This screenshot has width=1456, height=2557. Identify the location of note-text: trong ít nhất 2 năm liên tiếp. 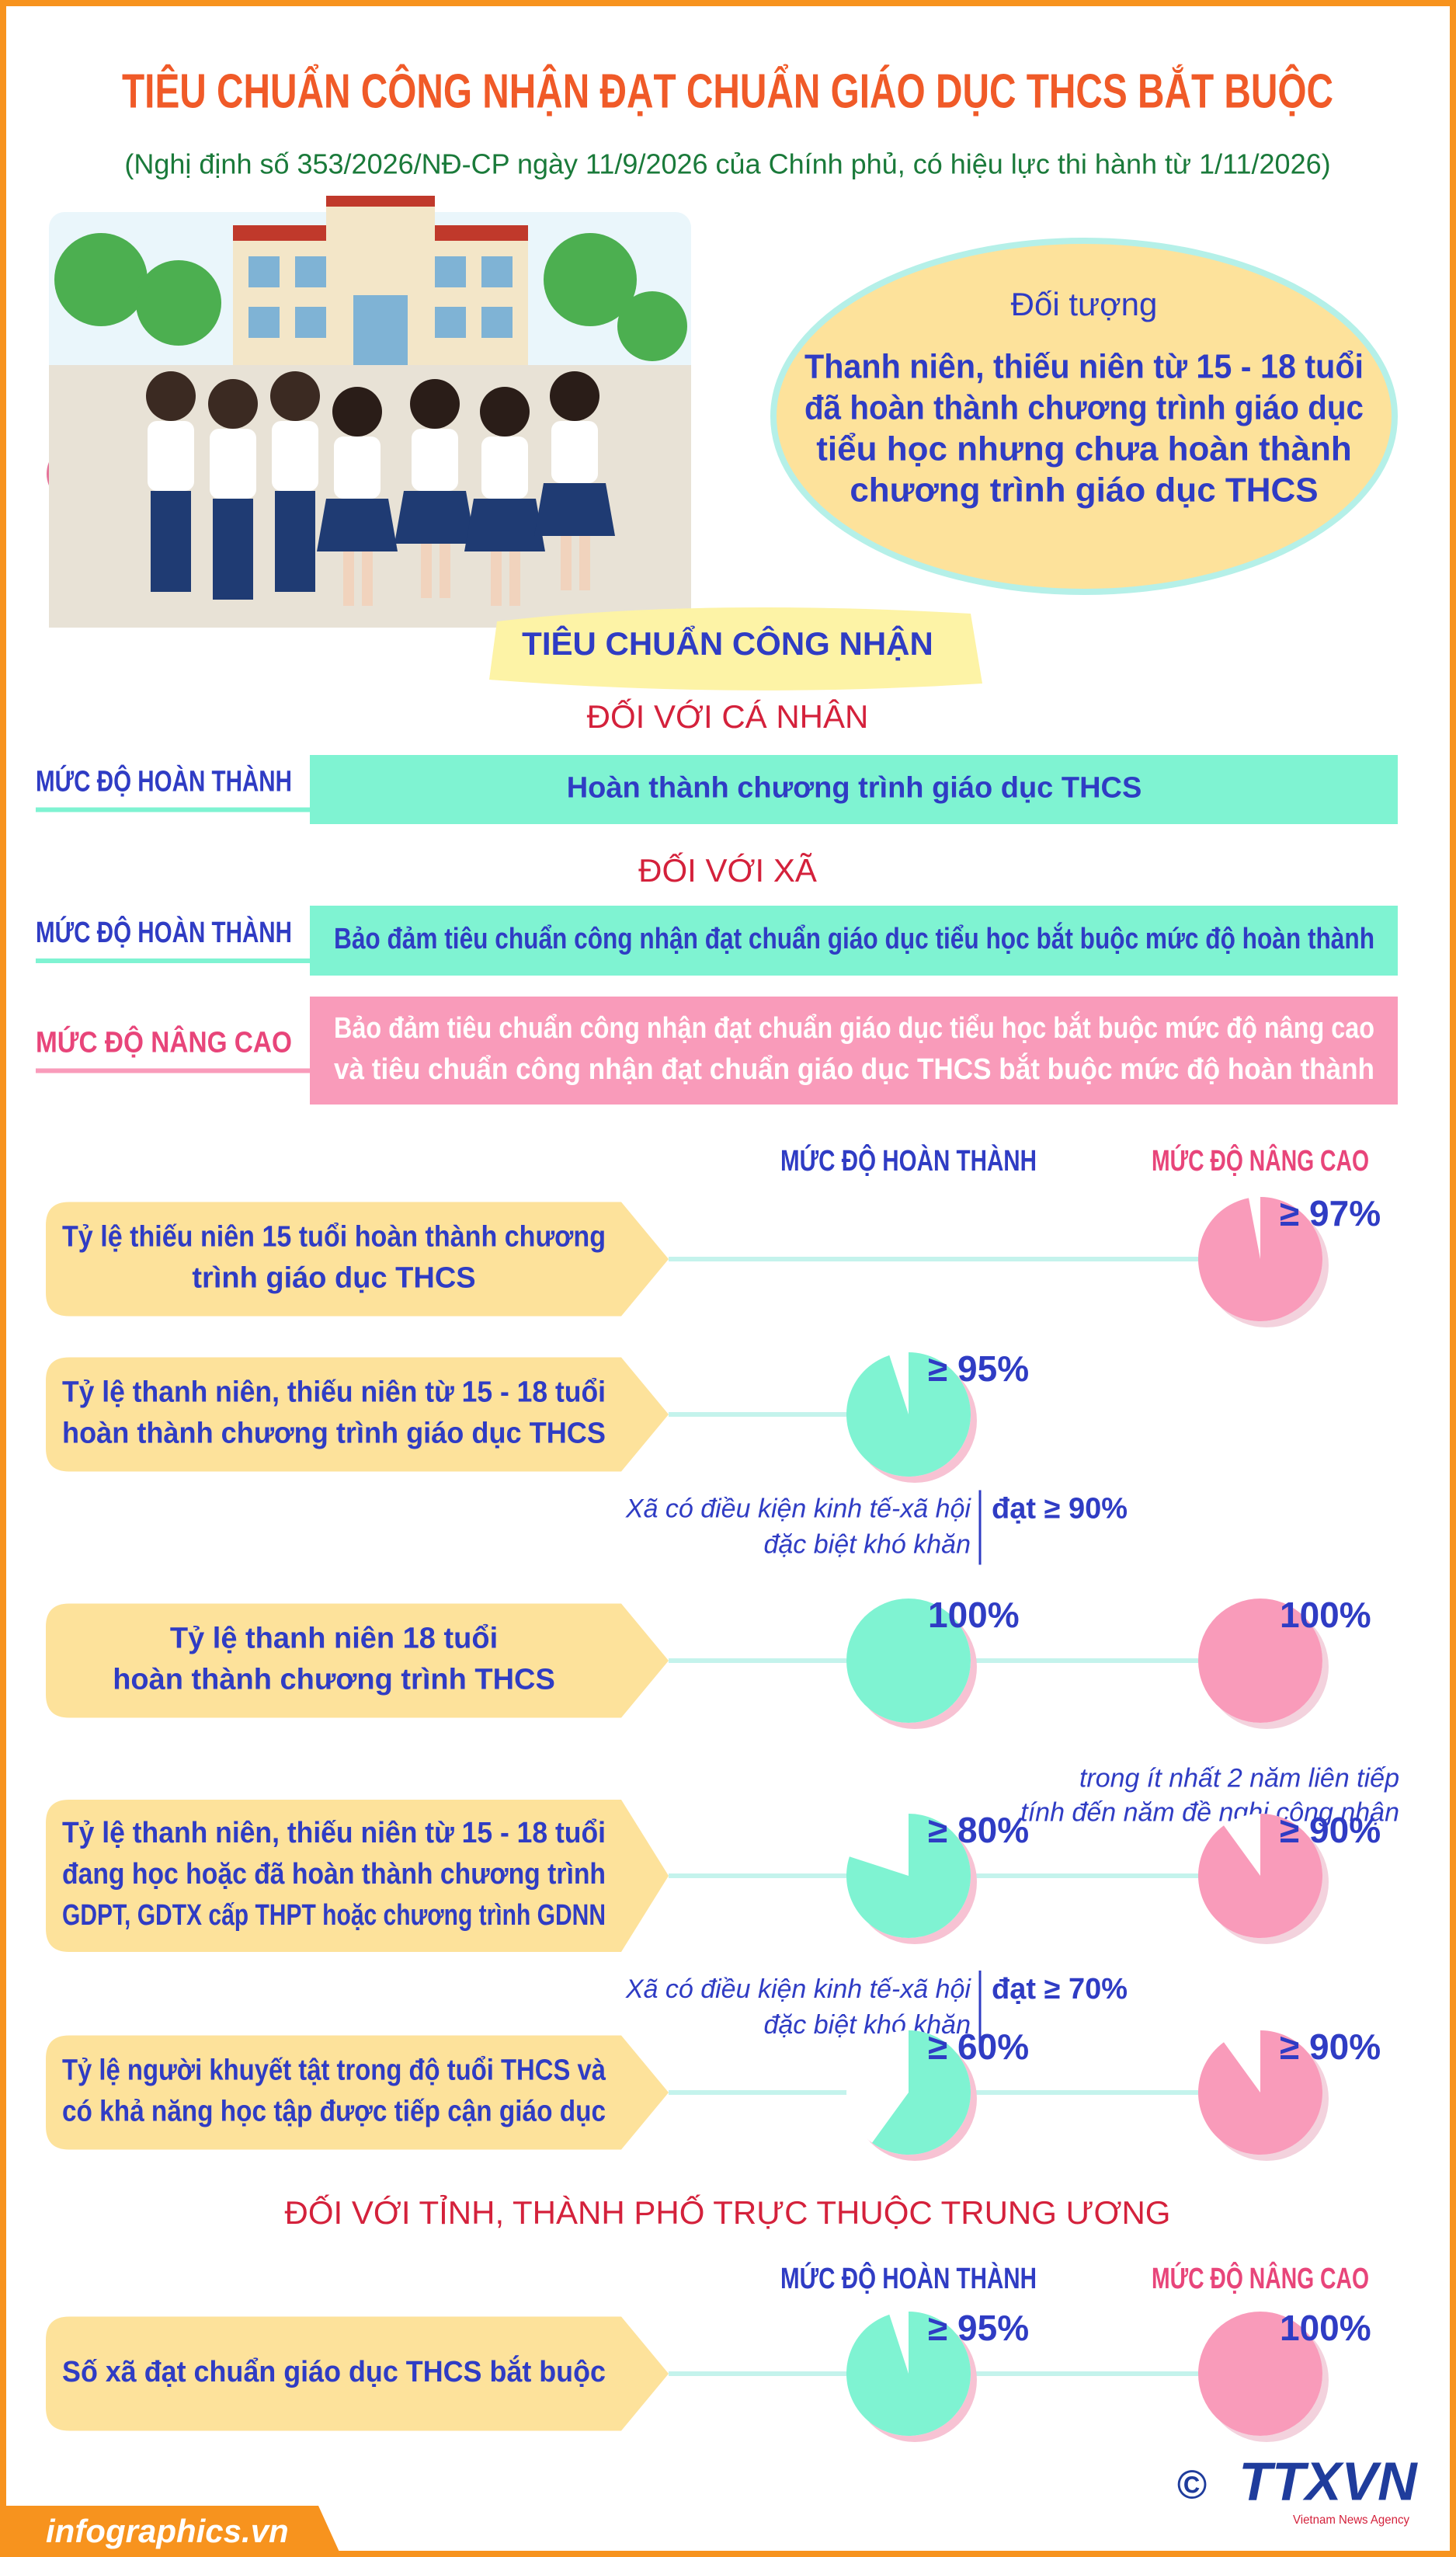
(1239, 1778).